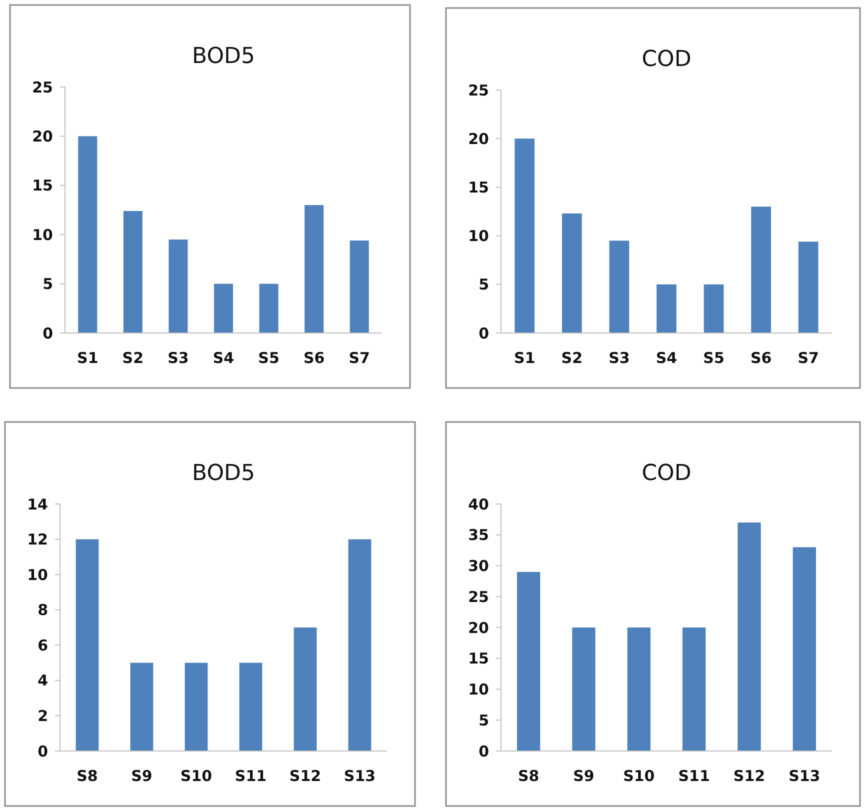 Image resolution: width=864 pixels, height=808 pixels. Describe the element at coordinates (37, 504) in the screenshot. I see `y-tick-label: 14` at that location.